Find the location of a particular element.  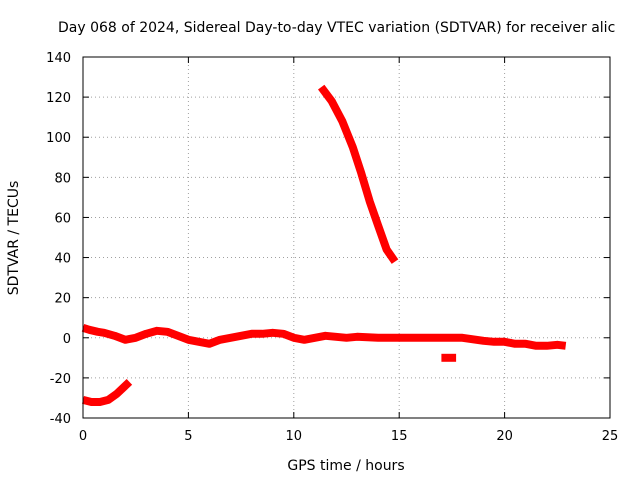

x-tick-label: 25 is located at coordinates (610, 436).